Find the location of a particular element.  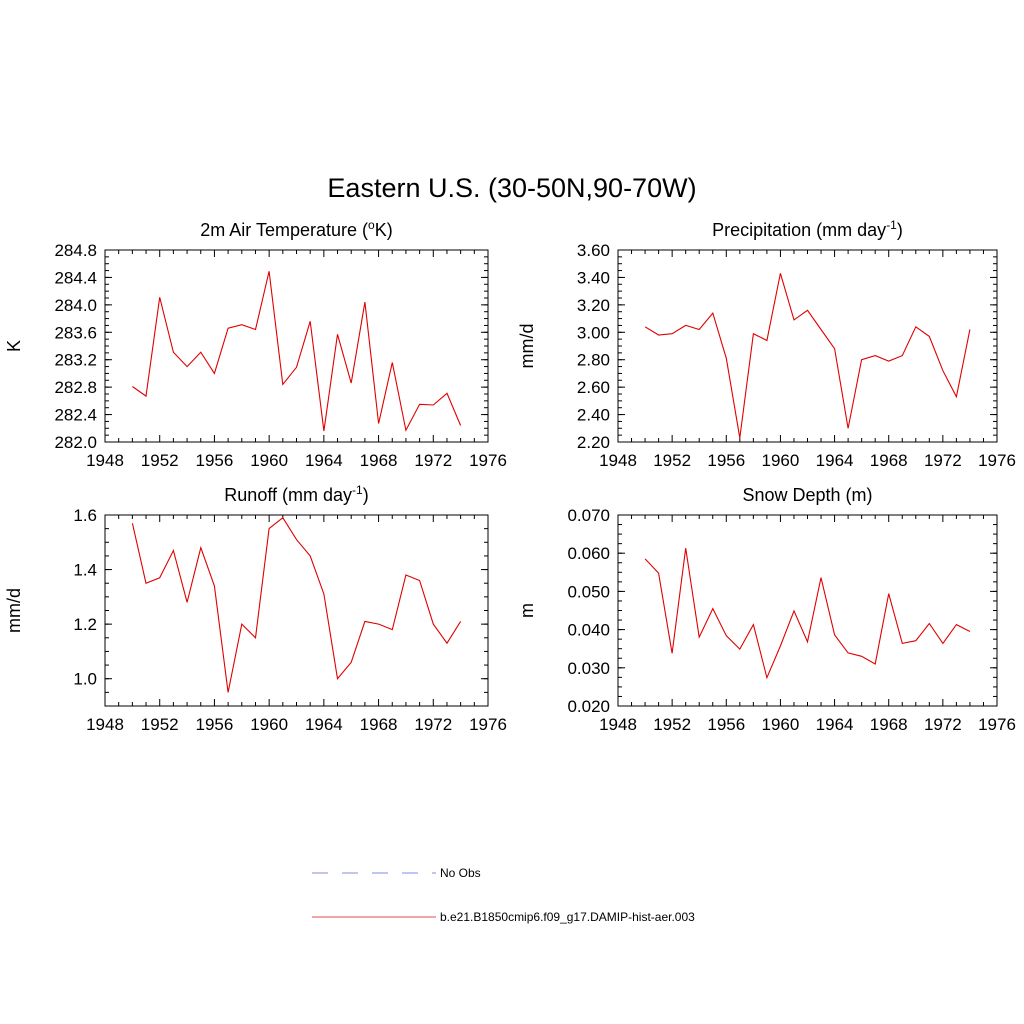

panel-title: Runoff (mm day-1) is located at coordinates (296, 494).